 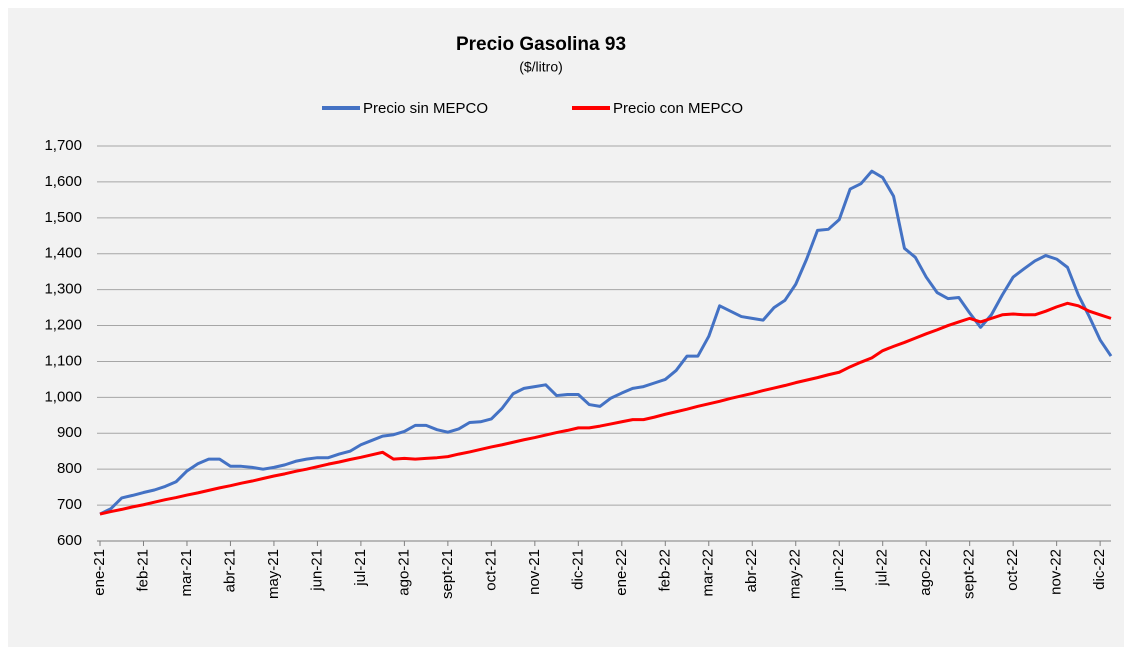 What do you see at coordinates (541, 67) in the screenshot?
I see `chart-subtitle: ($/litro)` at bounding box center [541, 67].